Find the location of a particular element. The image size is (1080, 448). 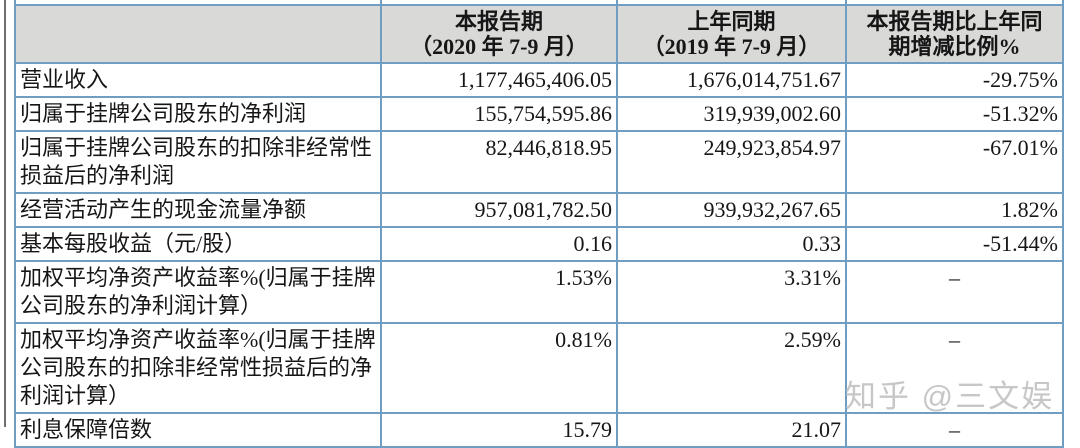

header-change-ratio-line2: 期增减比例% is located at coordinates (954, 46).